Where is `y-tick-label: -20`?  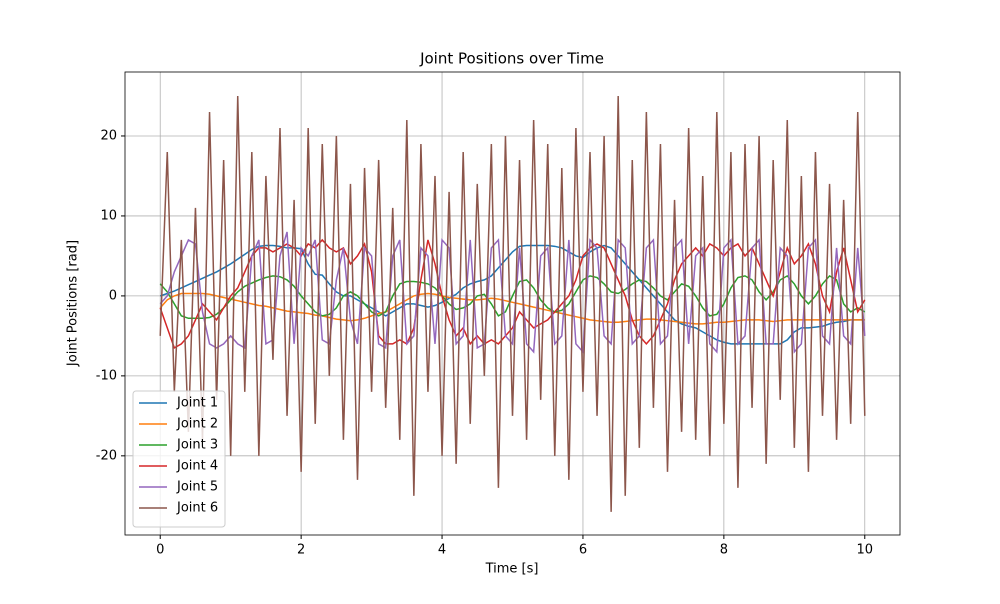
y-tick-label: -20 is located at coordinates (106, 455).